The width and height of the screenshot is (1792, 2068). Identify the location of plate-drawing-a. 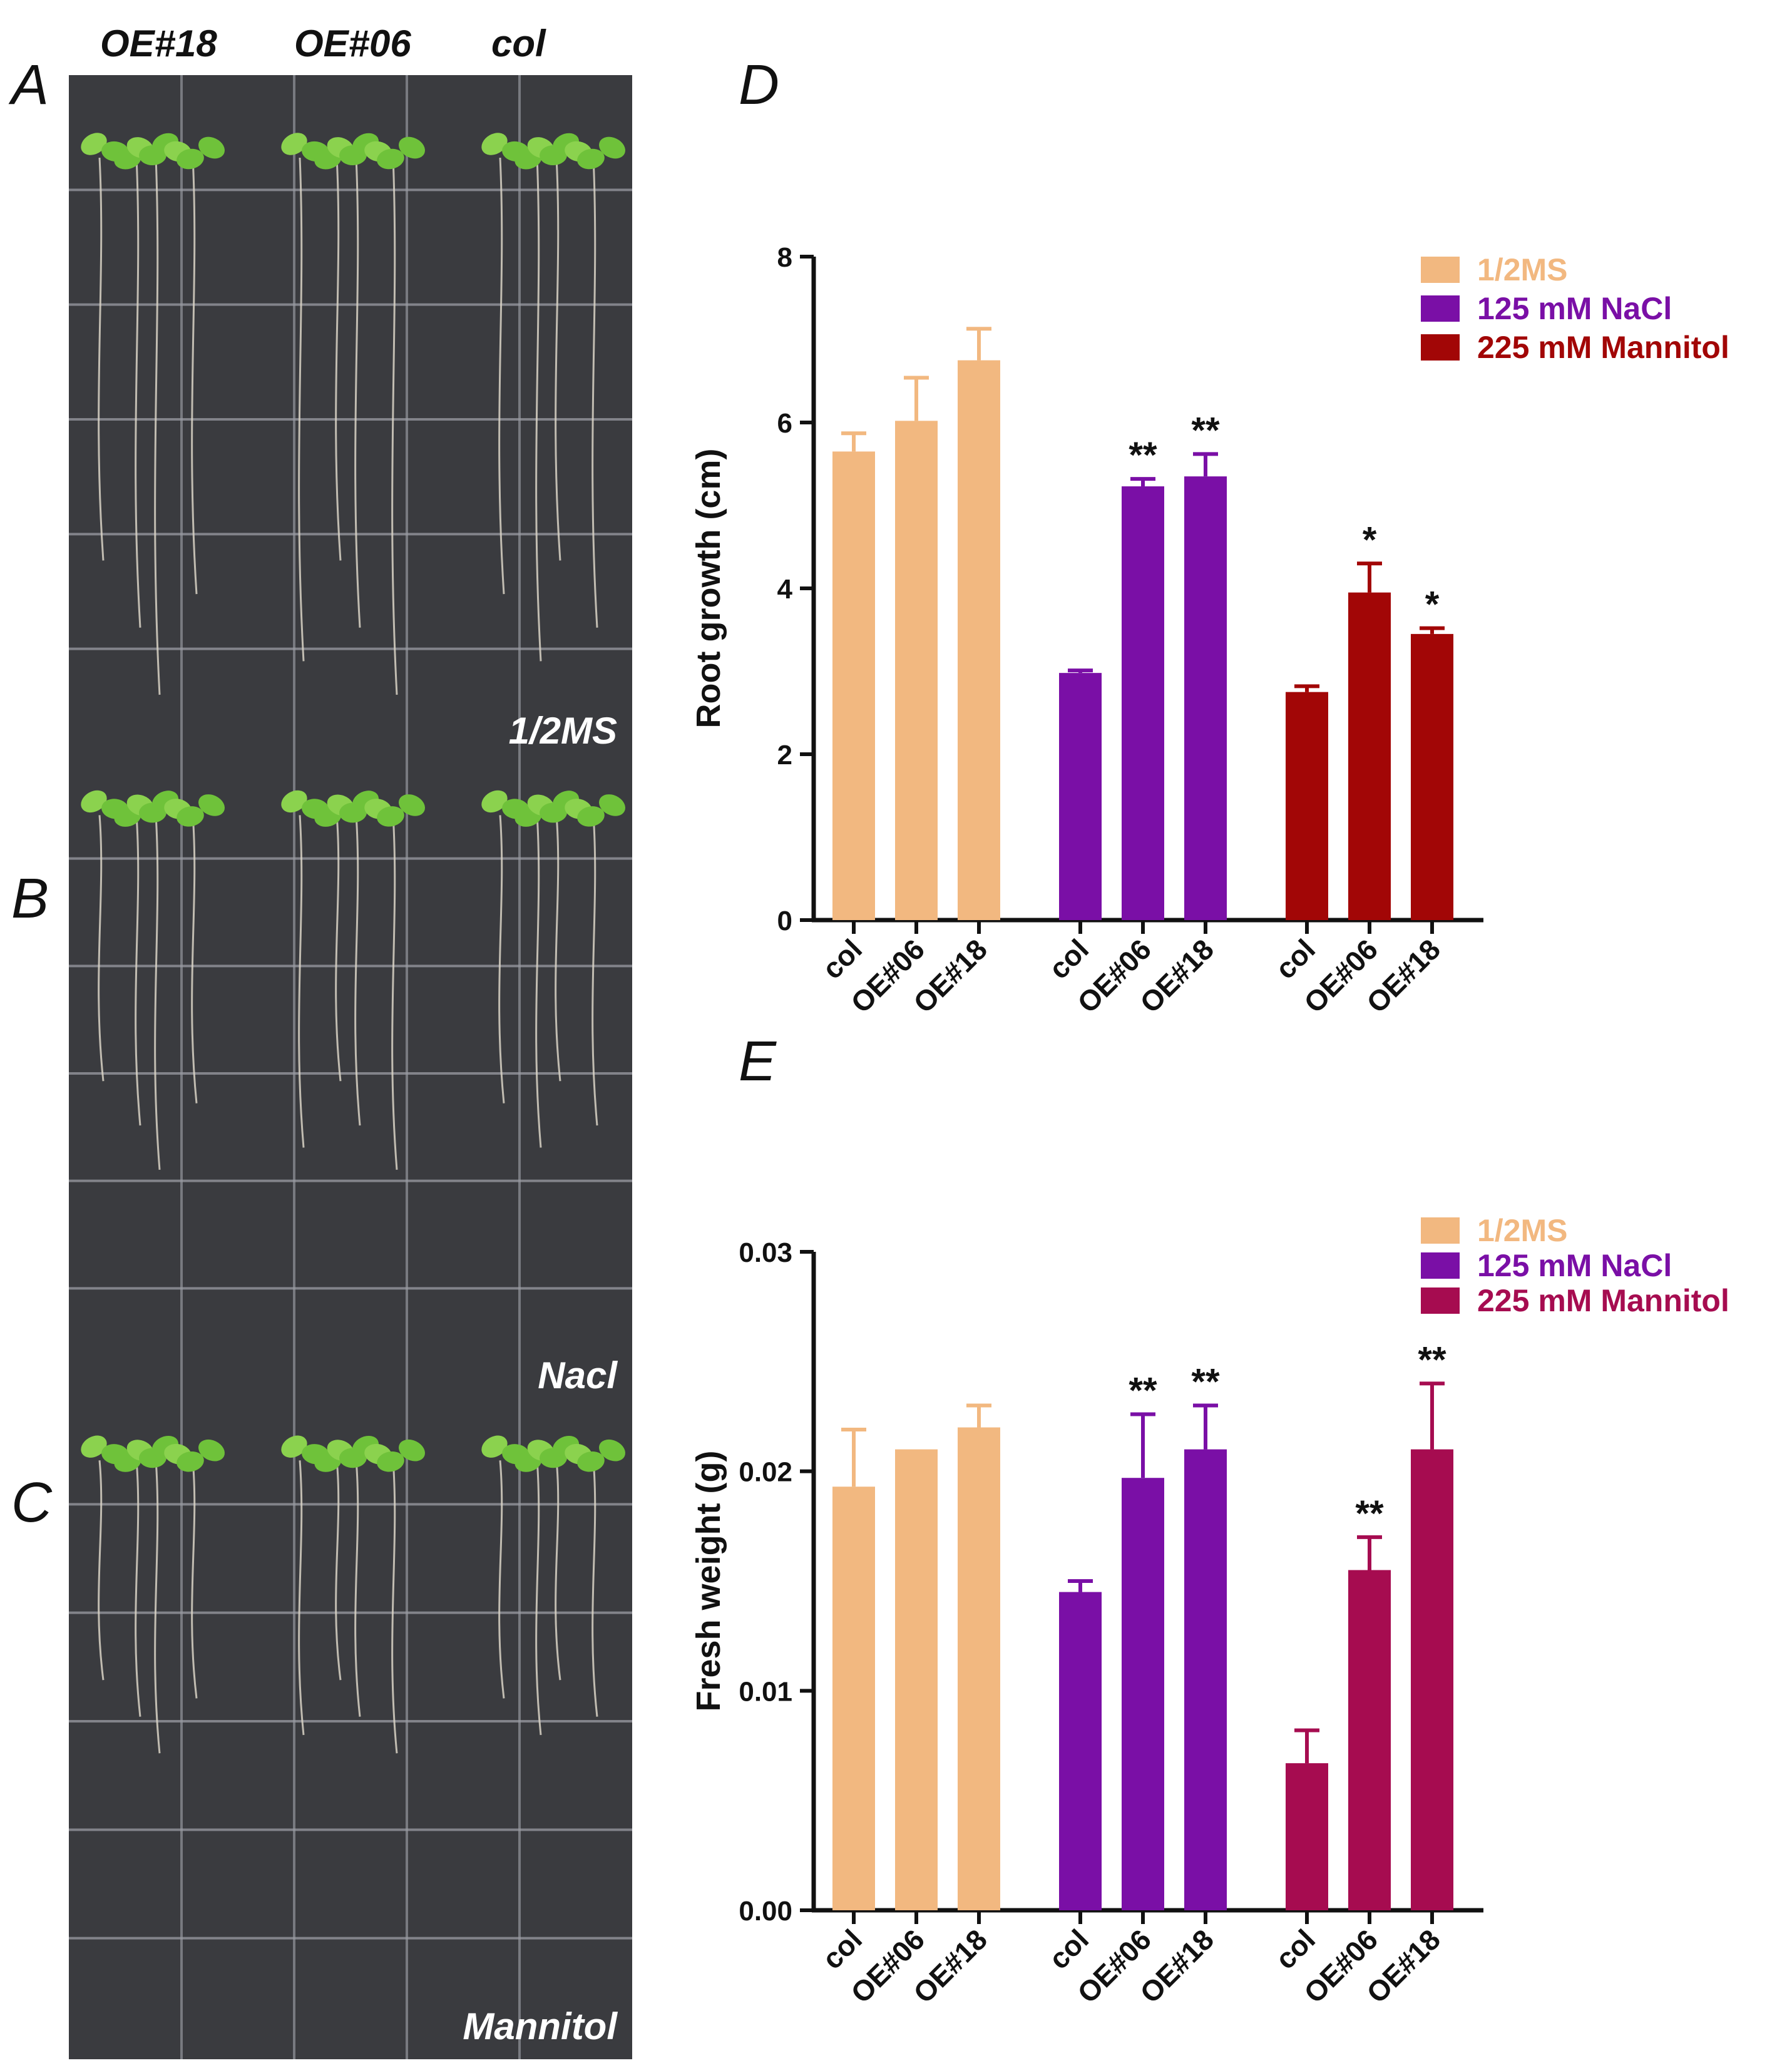
(350, 419).